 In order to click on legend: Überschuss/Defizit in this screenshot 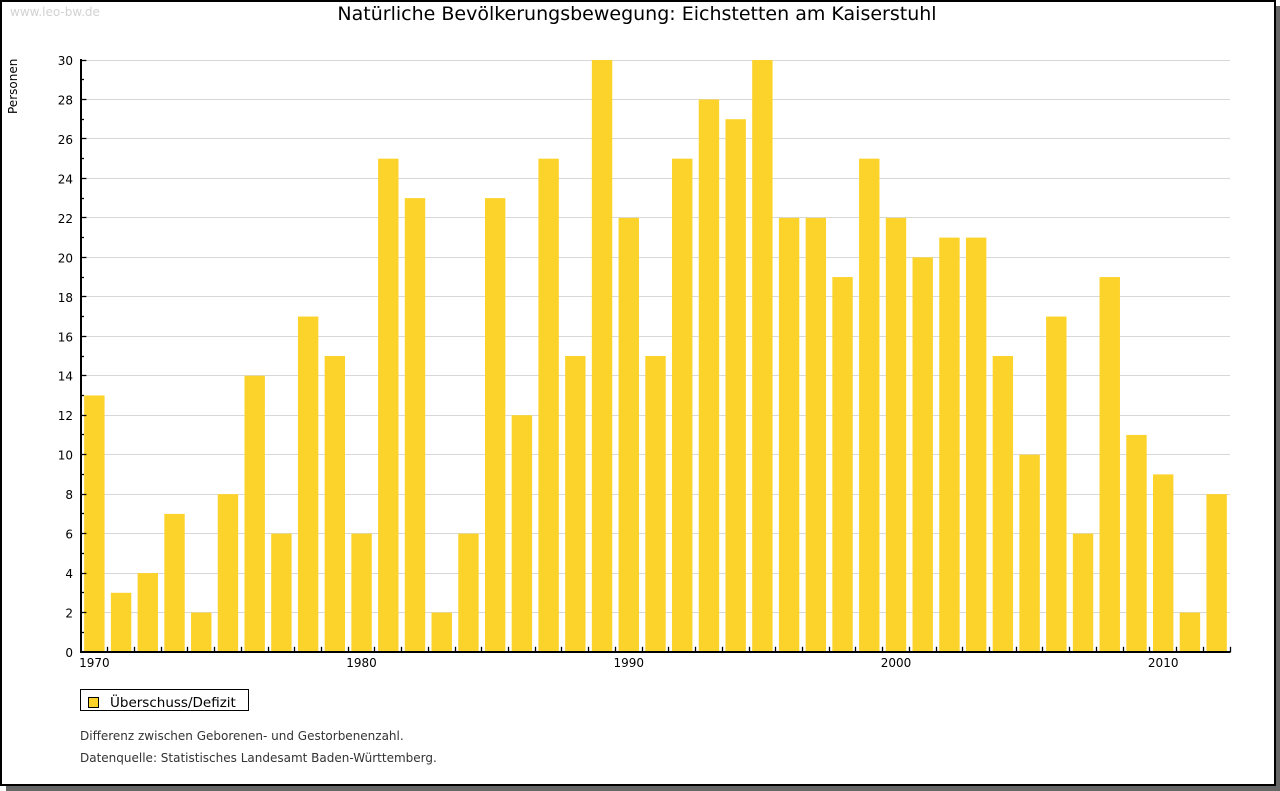, I will do `click(164, 700)`.